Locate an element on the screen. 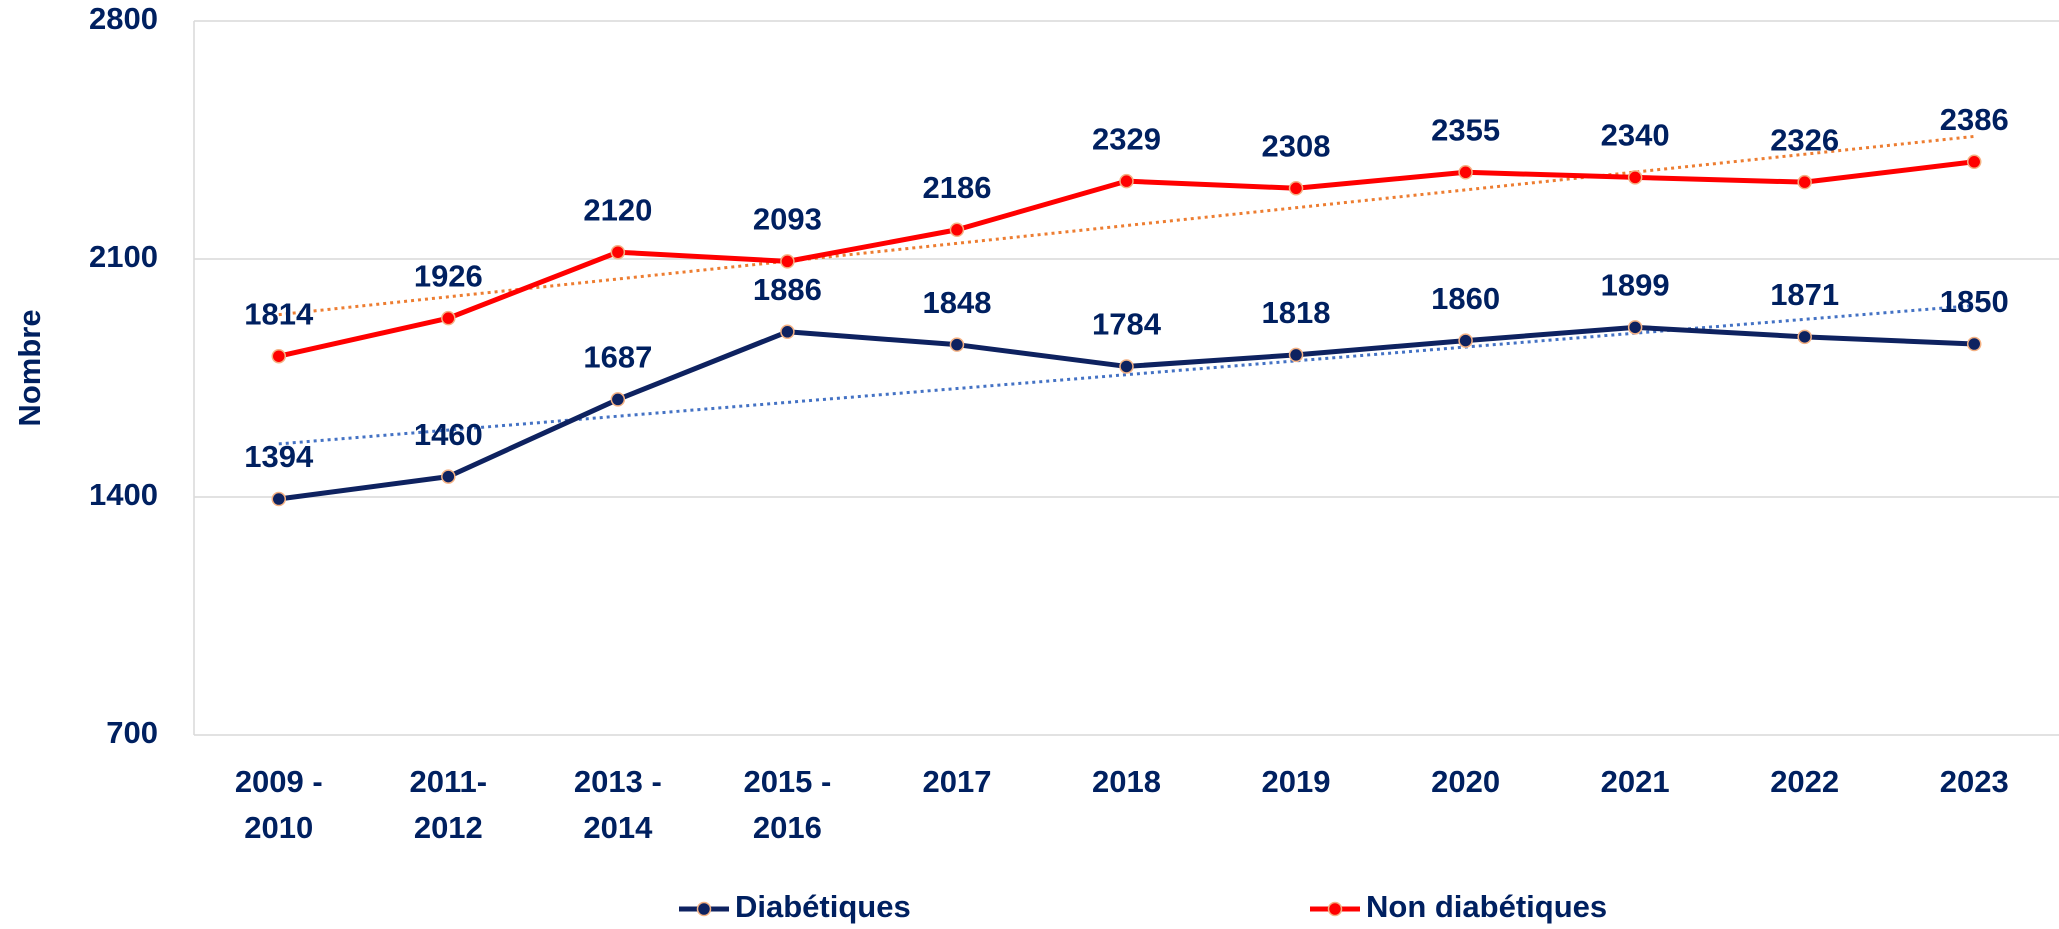 This screenshot has height=929, width=2059. y-tick-label: 1400 is located at coordinates (123, 494).